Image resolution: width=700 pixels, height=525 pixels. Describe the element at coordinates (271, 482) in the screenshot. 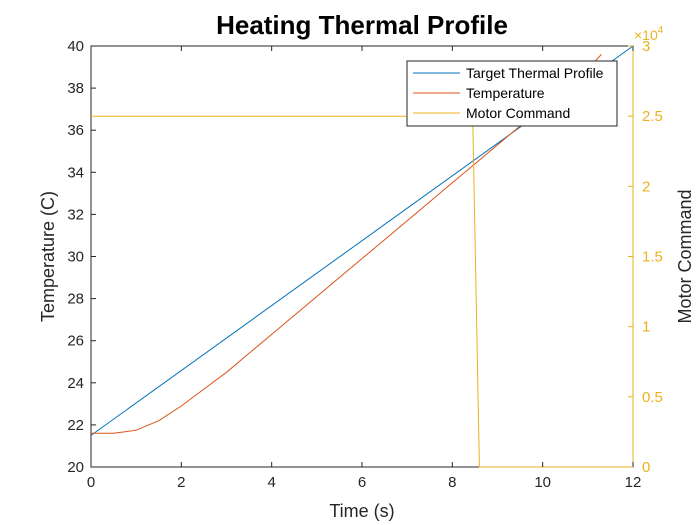

I see `x-tick-label: 4` at that location.